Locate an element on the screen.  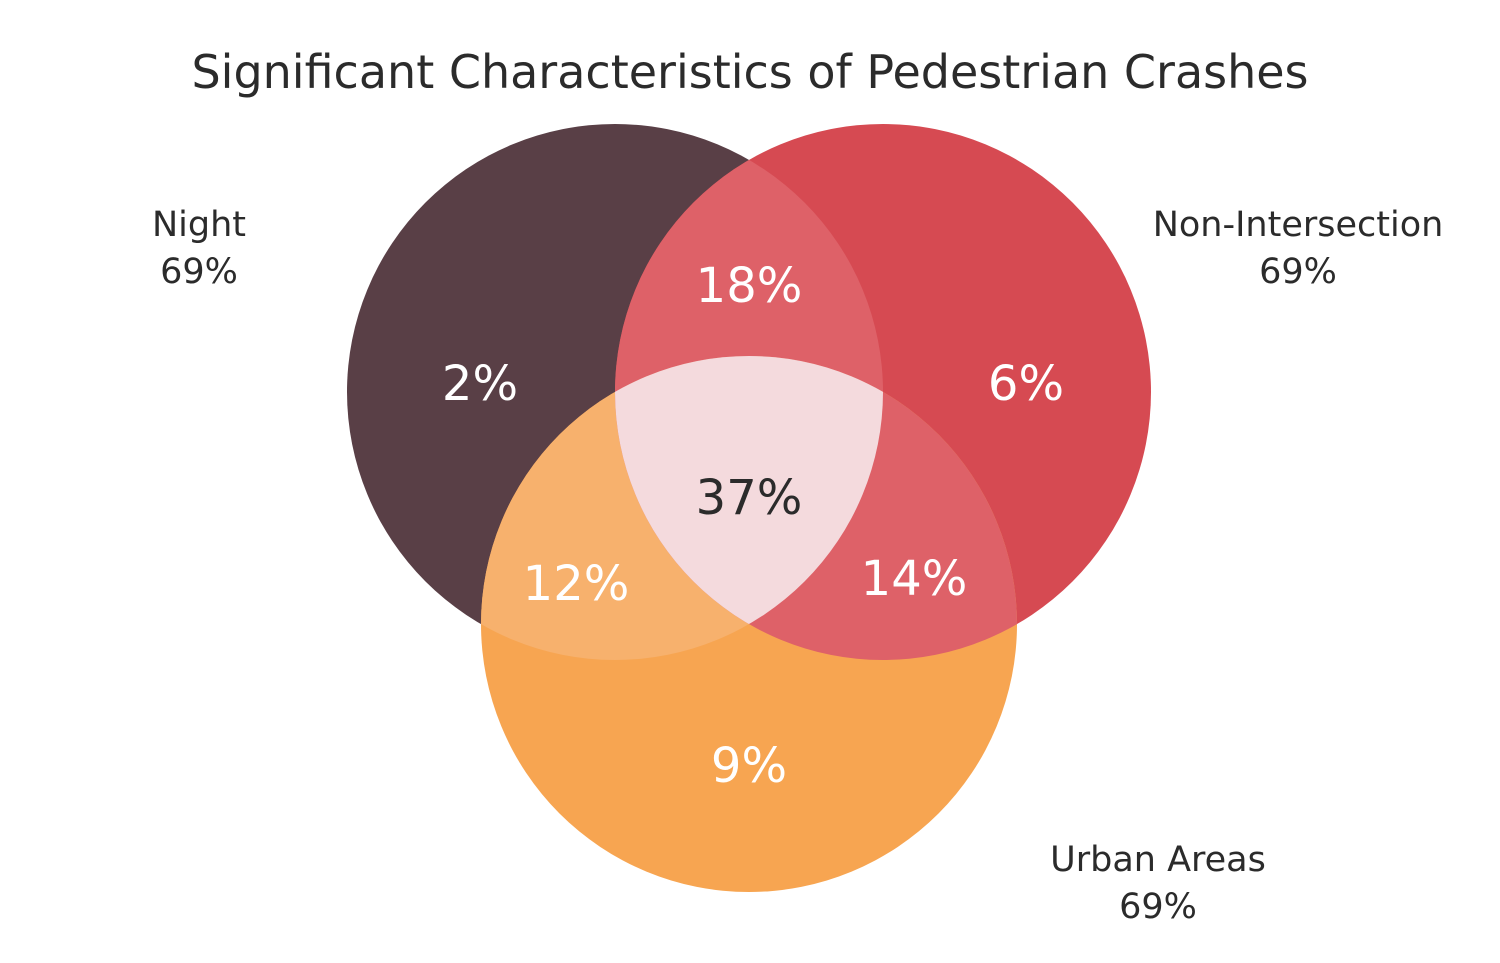
night-urban-value: 12% is located at coordinates (576, 584).